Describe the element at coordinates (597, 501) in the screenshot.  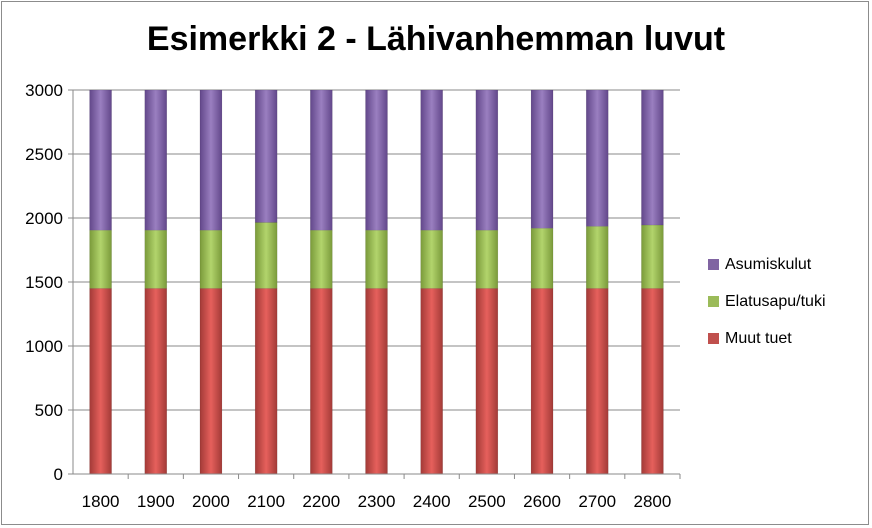
I see `x-tick-label: 2700` at that location.